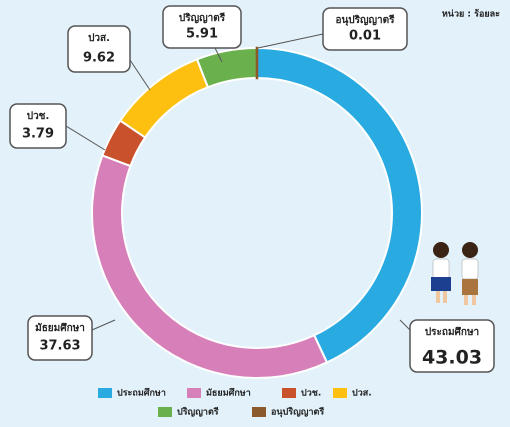  I want to click on legend-label: อนุปริญญาตรี, so click(297, 412).